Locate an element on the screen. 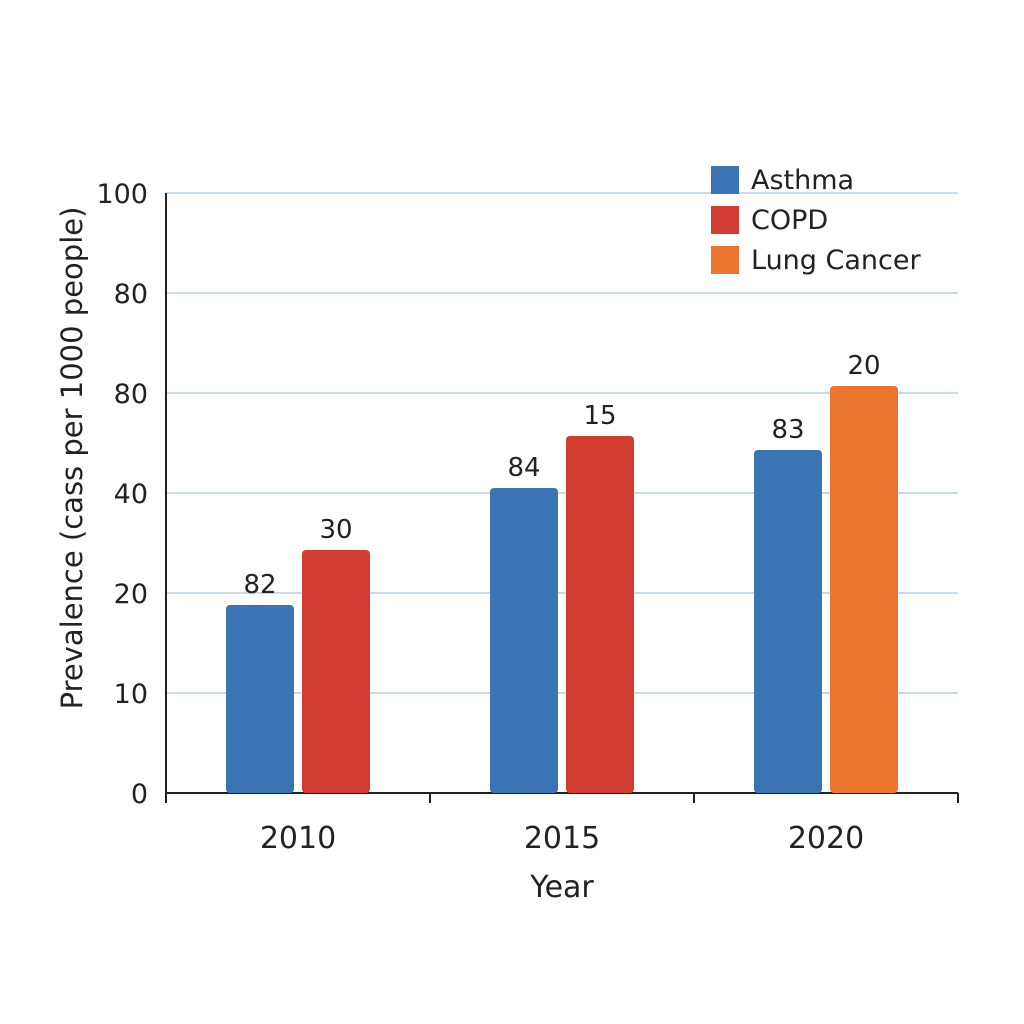 Image resolution: width=1024 pixels, height=1024 pixels. legend-item-copd: COPD is located at coordinates (816, 220).